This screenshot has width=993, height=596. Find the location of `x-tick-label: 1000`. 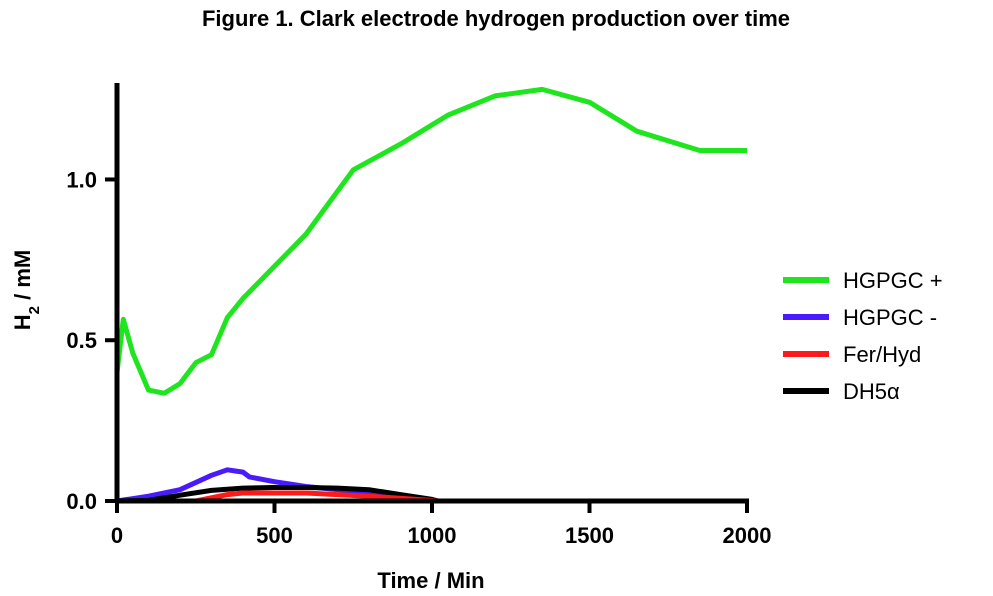

x-tick-label: 1000 is located at coordinates (432, 535).